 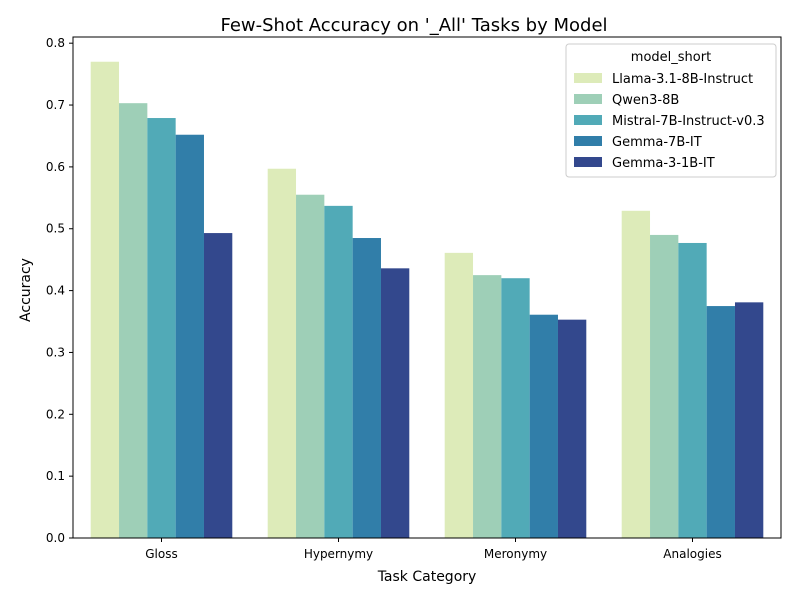 What do you see at coordinates (682, 79) in the screenshot?
I see `legend-label: Llama-3.1-8B-Instruct` at bounding box center [682, 79].